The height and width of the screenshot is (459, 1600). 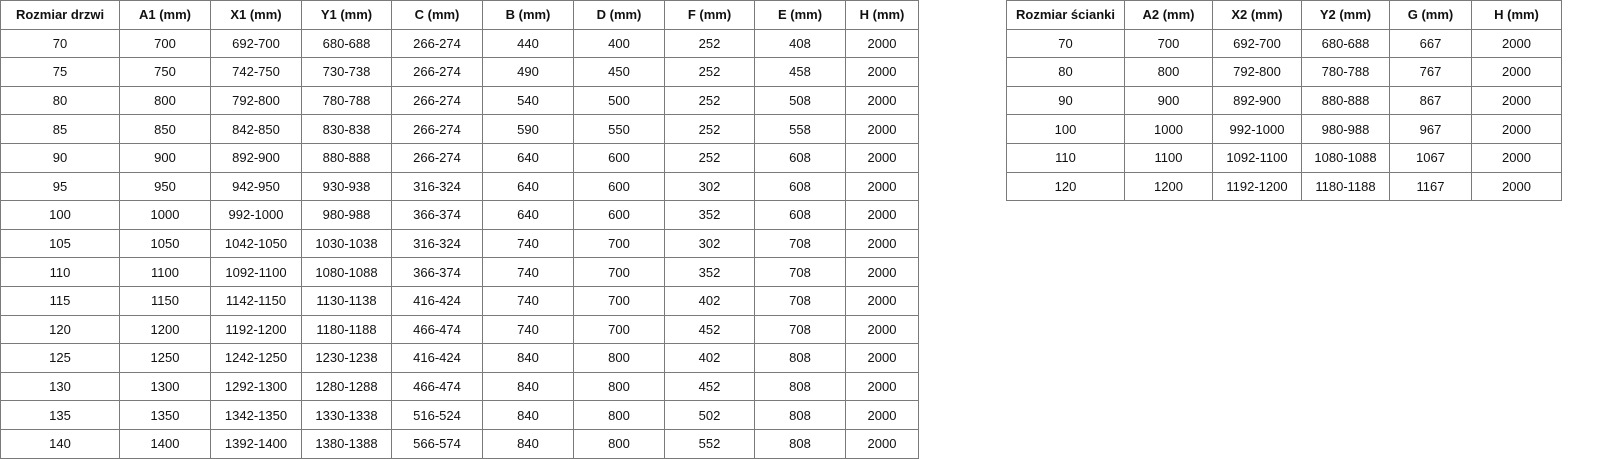 I want to click on table-cell: 1000, so click(x=1168, y=129).